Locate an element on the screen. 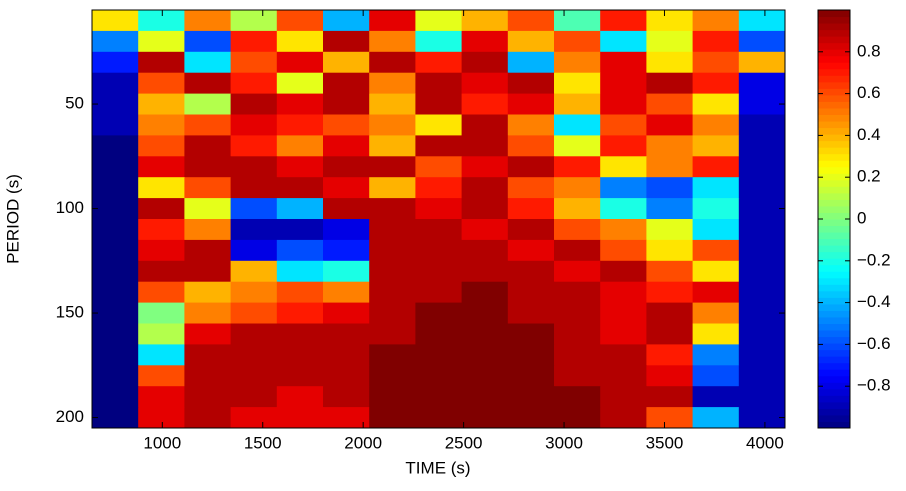 This screenshot has width=906, height=491. y-tick-label: 150 is located at coordinates (70, 312).